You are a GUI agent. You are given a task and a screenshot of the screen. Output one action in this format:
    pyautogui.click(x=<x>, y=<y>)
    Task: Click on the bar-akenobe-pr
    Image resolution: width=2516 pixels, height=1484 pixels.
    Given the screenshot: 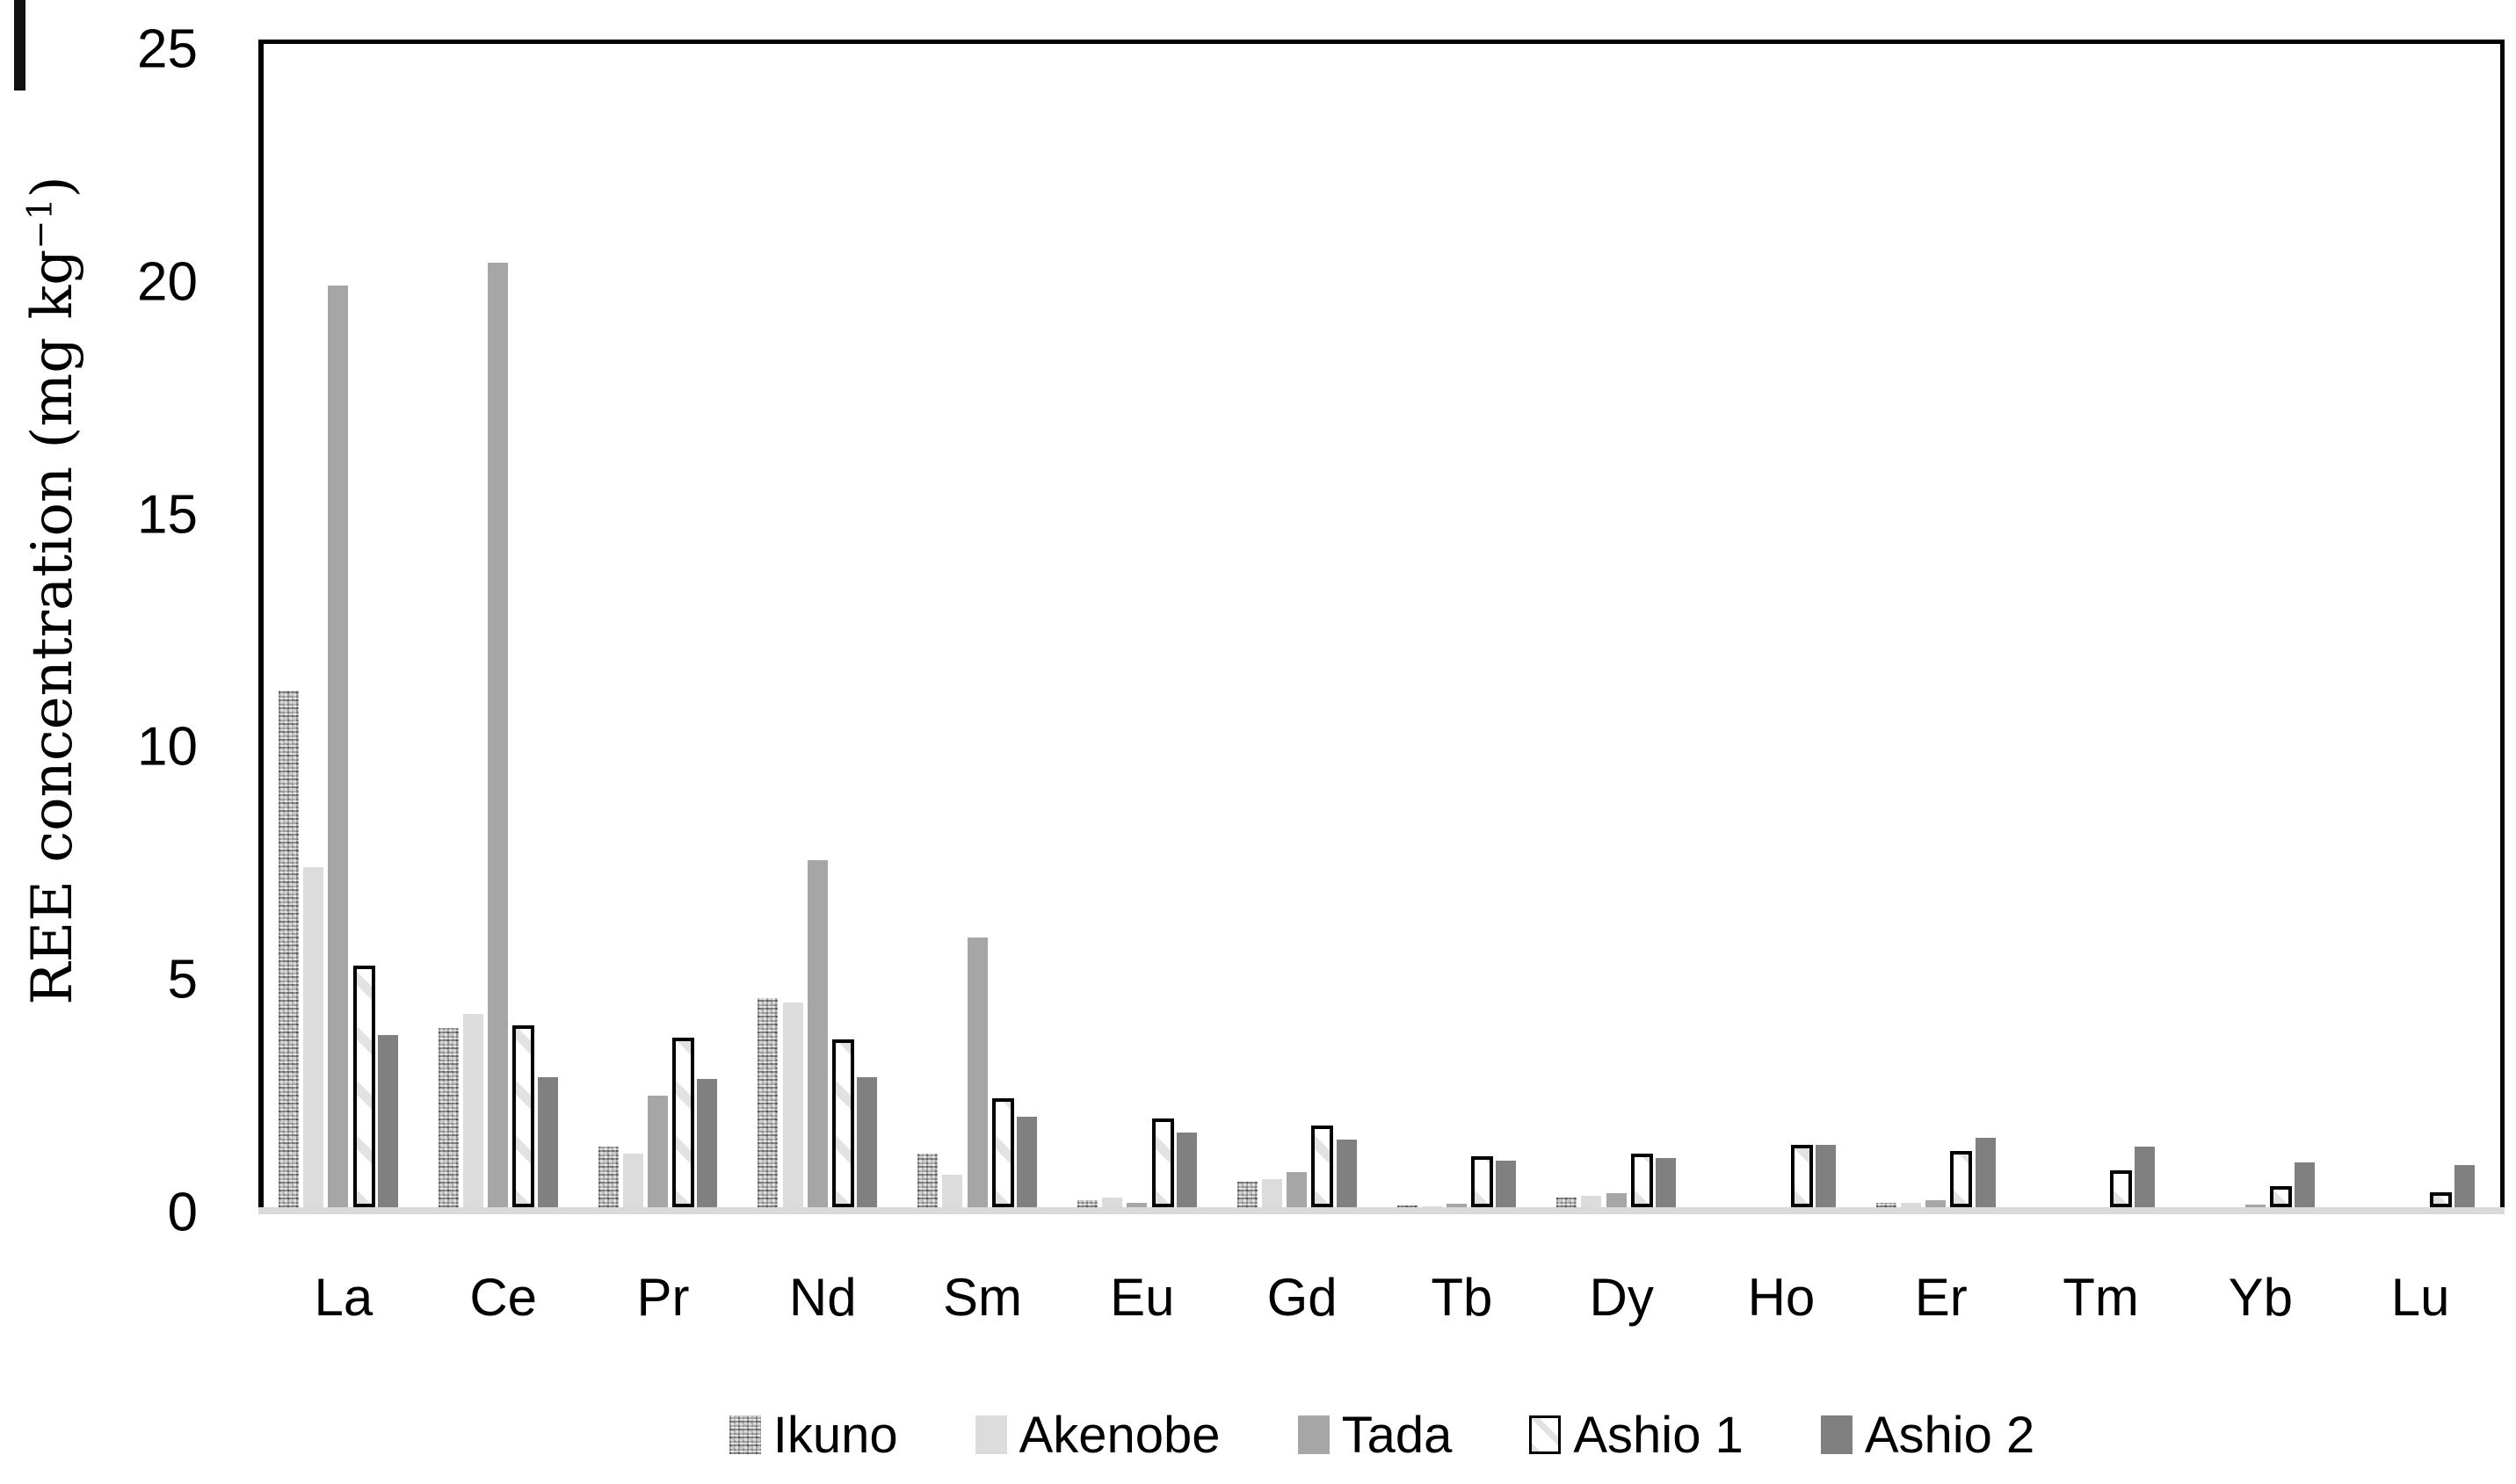 What is the action you would take?
    pyautogui.click(x=632, y=1181)
    